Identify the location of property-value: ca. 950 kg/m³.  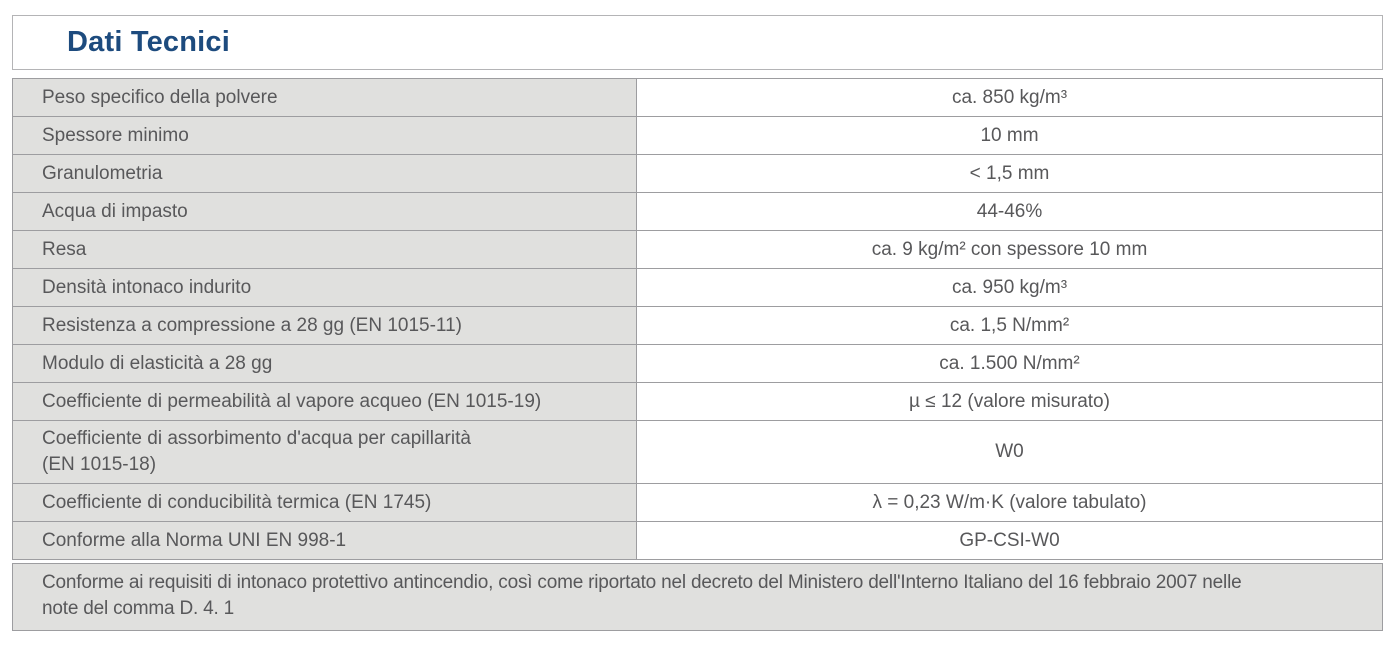
(1009, 287).